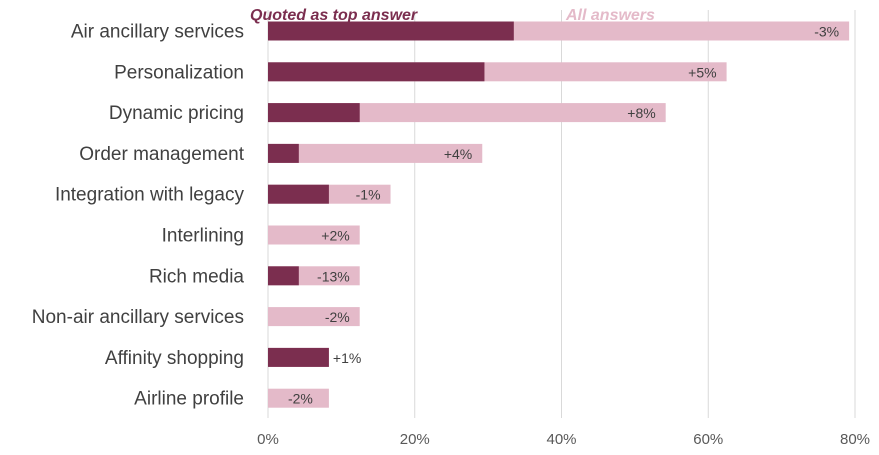 The image size is (879, 455). What do you see at coordinates (196, 276) in the screenshot?
I see `category-label-6: Rich media` at bounding box center [196, 276].